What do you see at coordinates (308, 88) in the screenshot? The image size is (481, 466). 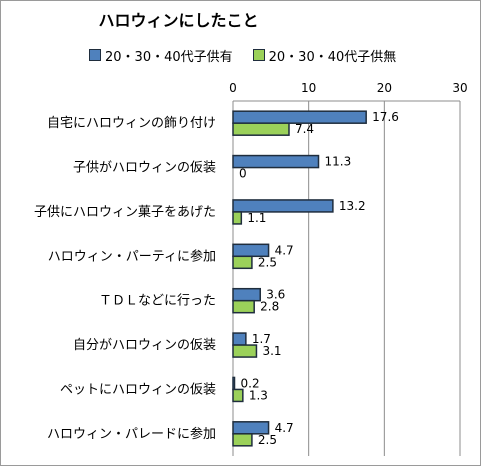 I see `x-tick-label-10: 10` at bounding box center [308, 88].